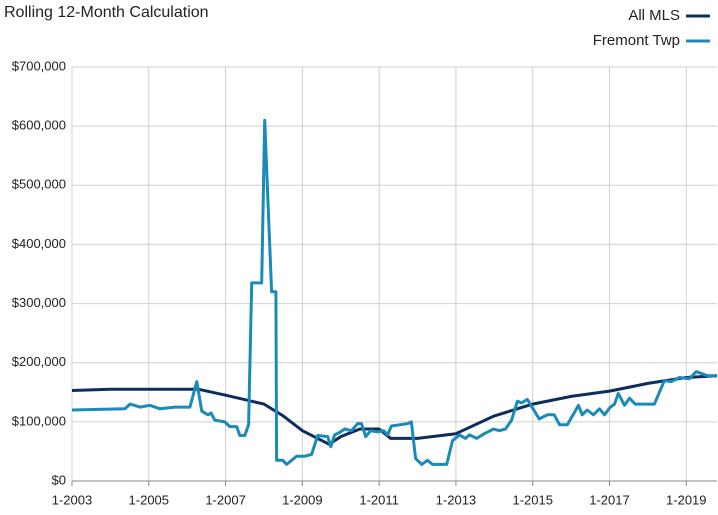  What do you see at coordinates (39, 420) in the screenshot?
I see `y-tick-label: $100,000` at bounding box center [39, 420].